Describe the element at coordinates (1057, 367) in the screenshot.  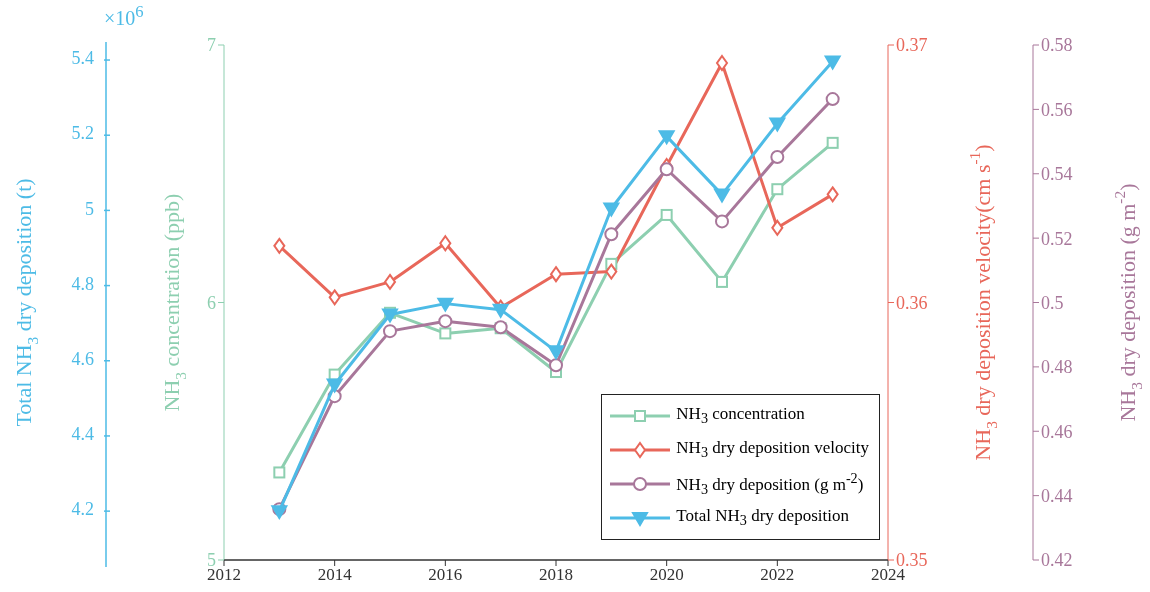
I see `y3-tick-label: 0.48` at that location.